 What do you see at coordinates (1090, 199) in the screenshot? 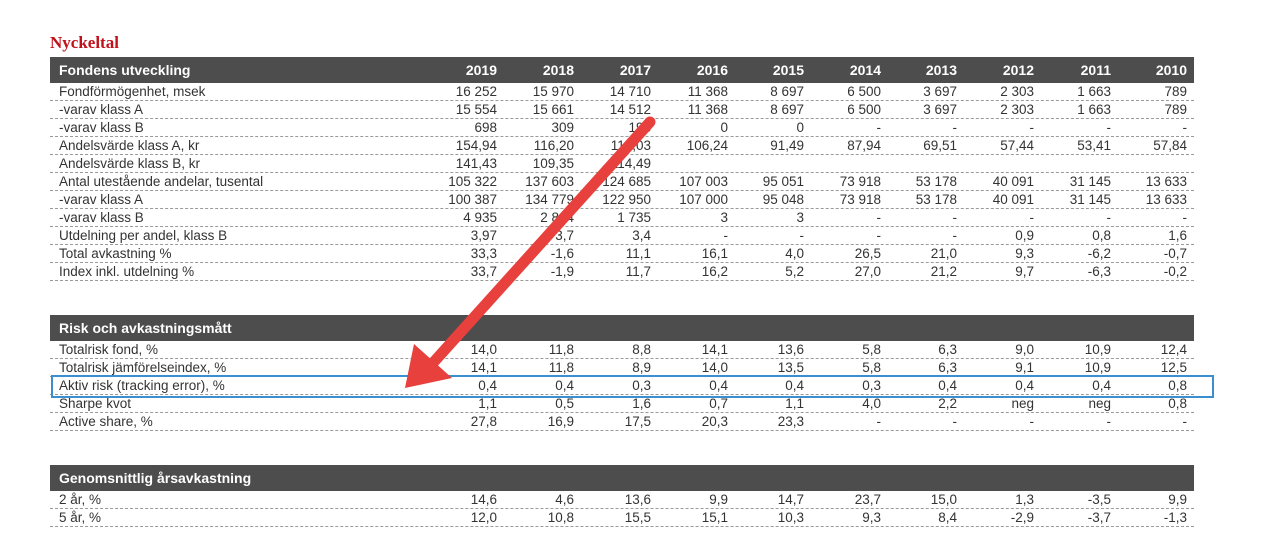
I see `table-cell: 31 145` at bounding box center [1090, 199].